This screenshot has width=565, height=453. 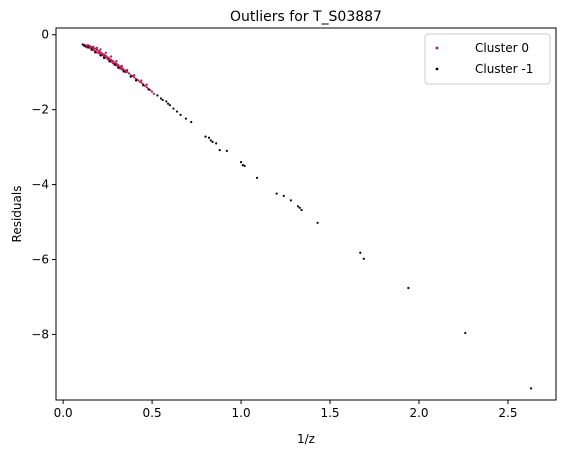 What do you see at coordinates (152, 413) in the screenshot?
I see `x-tick-label: 0.5` at bounding box center [152, 413].